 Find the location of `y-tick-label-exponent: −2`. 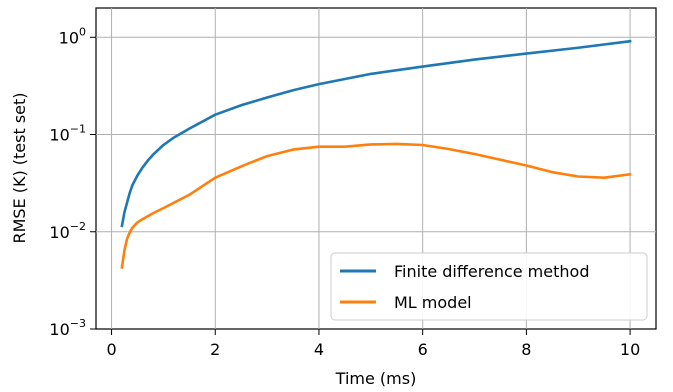

y-tick-label-exponent: −2 is located at coordinates (78, 226).